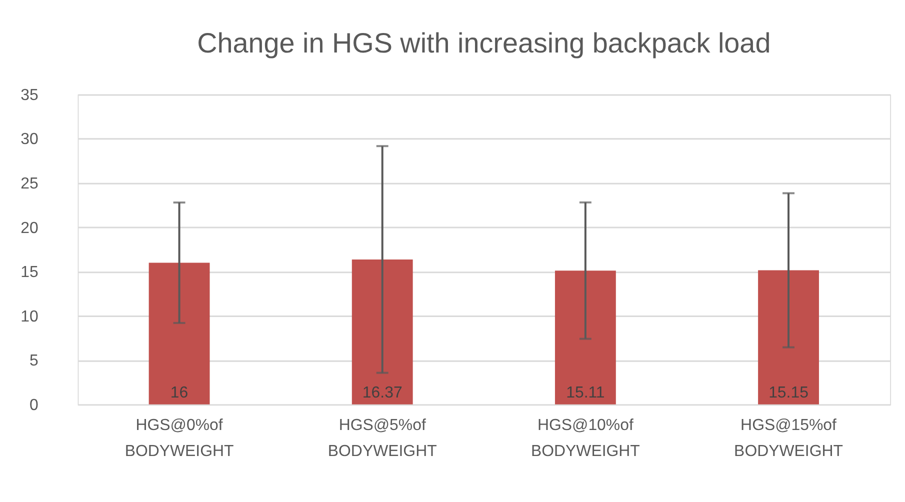 Image resolution: width=905 pixels, height=502 pixels. I want to click on data-label: 16.37, so click(382, 393).